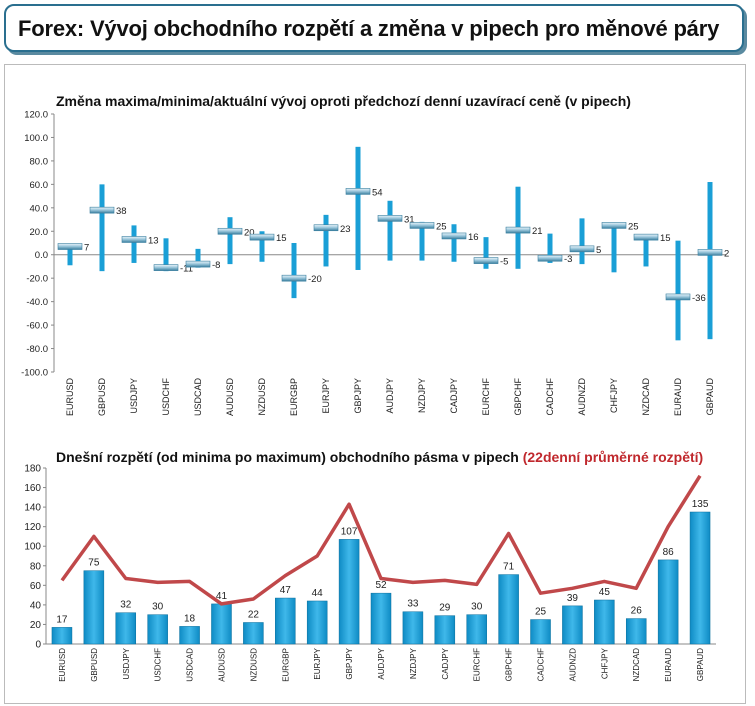 This screenshot has height=706, width=755. Describe the element at coordinates (613, 457) in the screenshot. I see `chart2-title-accent: (22denní průměrné rozpětí)` at that location.